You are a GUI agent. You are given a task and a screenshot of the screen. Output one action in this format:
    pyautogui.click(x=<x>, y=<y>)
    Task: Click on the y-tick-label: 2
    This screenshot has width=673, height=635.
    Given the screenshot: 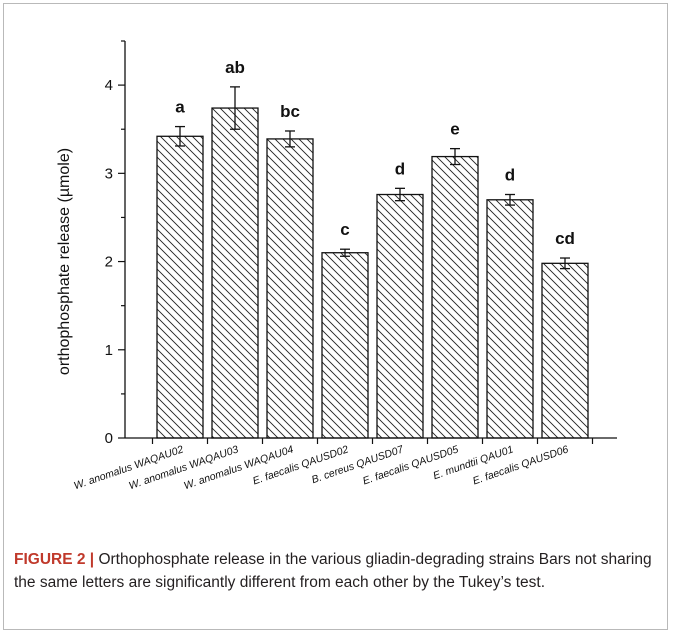 What is the action you would take?
    pyautogui.click(x=109, y=262)
    